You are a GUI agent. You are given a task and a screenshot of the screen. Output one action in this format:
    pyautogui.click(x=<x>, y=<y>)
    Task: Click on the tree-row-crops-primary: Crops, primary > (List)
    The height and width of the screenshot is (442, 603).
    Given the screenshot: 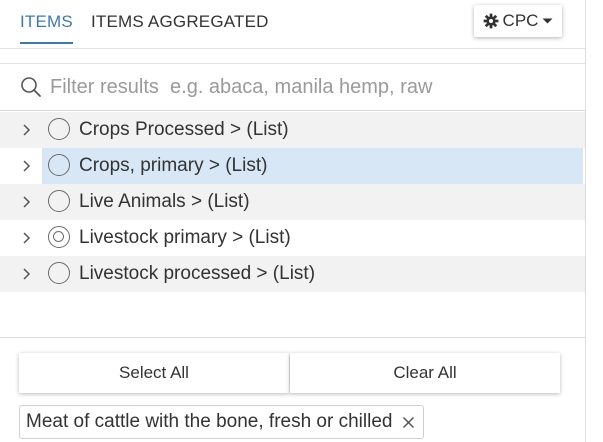 What is the action you would take?
    pyautogui.click(x=292, y=166)
    